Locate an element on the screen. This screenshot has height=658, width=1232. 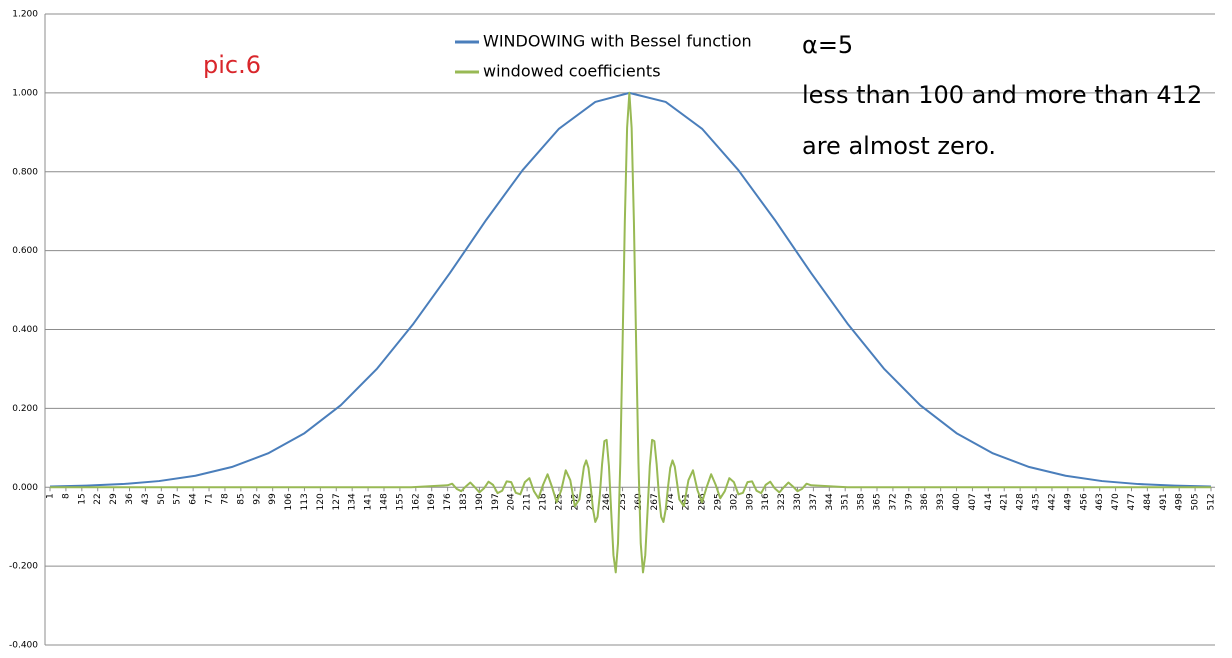
x-tick-label: 225 is located at coordinates (559, 501).